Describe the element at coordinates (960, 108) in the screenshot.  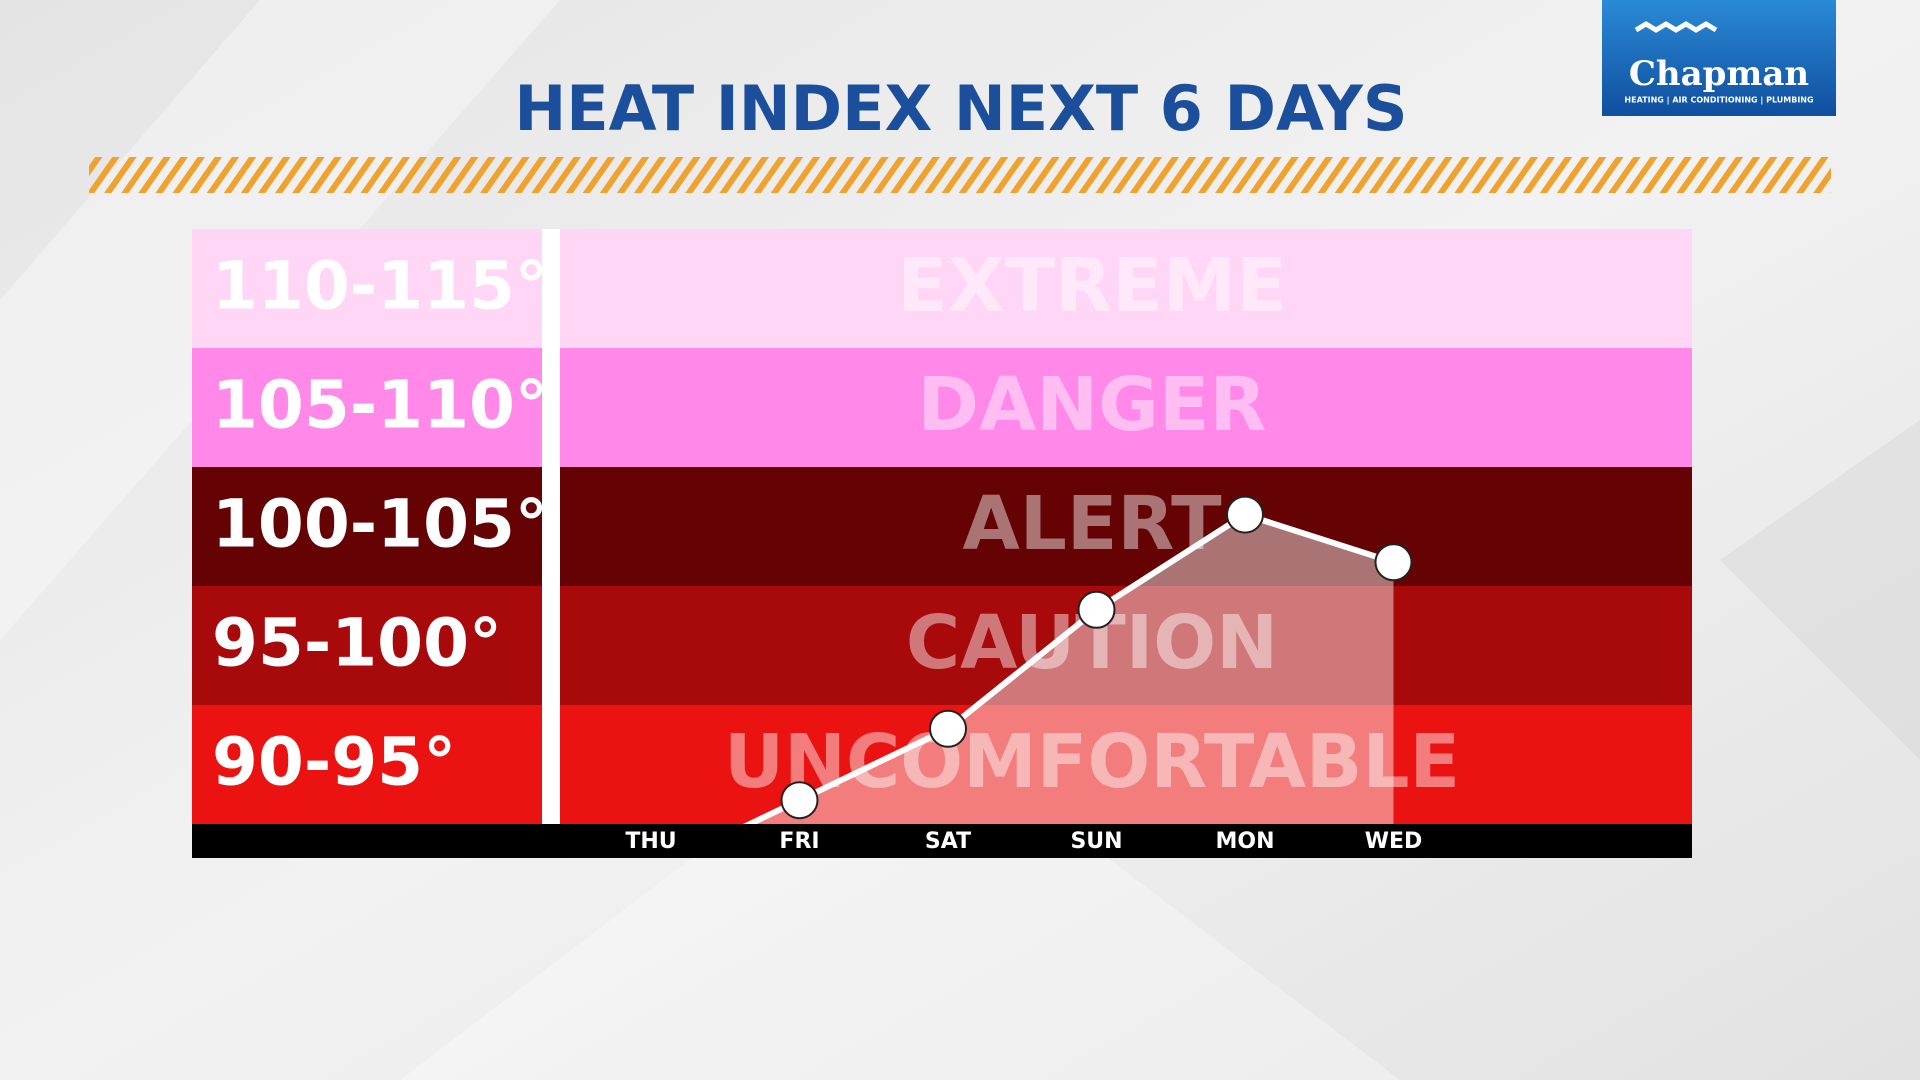
I see `chart-title: HEAT INDEX NEXT 6 DAYS` at that location.